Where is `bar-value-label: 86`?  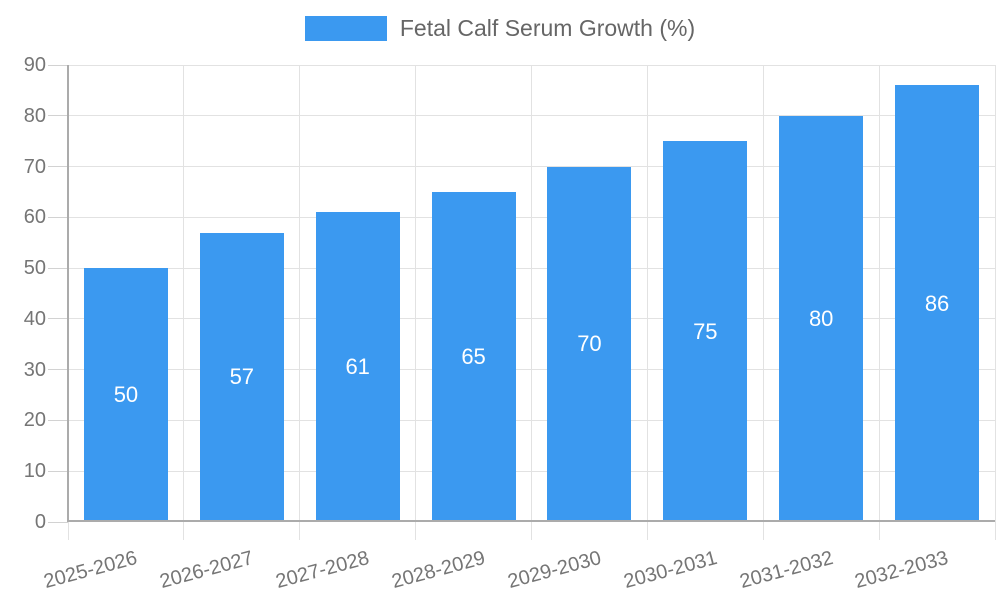 bar-value-label: 86 is located at coordinates (937, 303).